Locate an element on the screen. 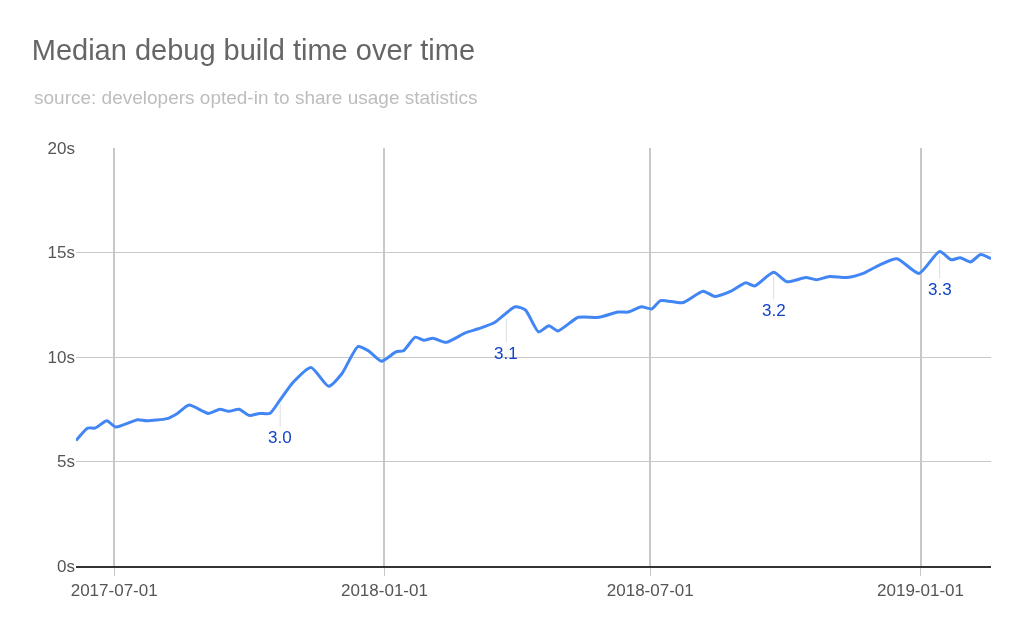 Image resolution: width=1024 pixels, height=633 pixels. x-tick-label: 2018-07-01 is located at coordinates (650, 591).